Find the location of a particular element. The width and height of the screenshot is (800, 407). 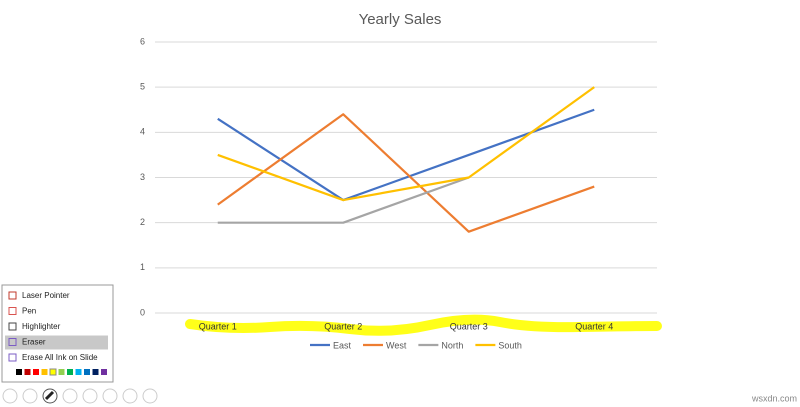

highlighter-stroke is located at coordinates (423, 325).